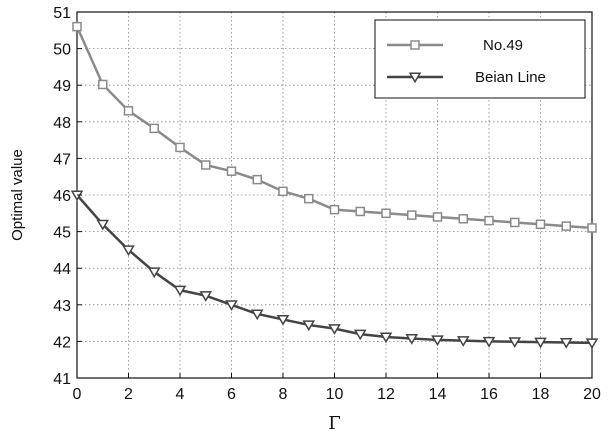  What do you see at coordinates (180, 394) in the screenshot?
I see `x-tick-label: 4` at bounding box center [180, 394].